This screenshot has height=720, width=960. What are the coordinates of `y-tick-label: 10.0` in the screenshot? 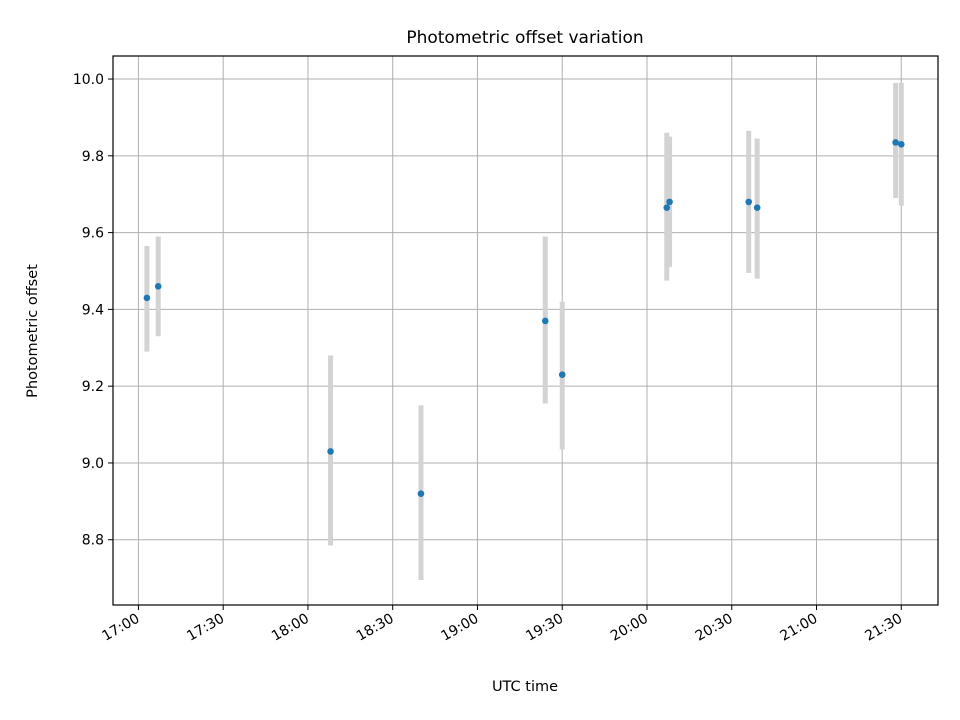 It's located at (88, 80).